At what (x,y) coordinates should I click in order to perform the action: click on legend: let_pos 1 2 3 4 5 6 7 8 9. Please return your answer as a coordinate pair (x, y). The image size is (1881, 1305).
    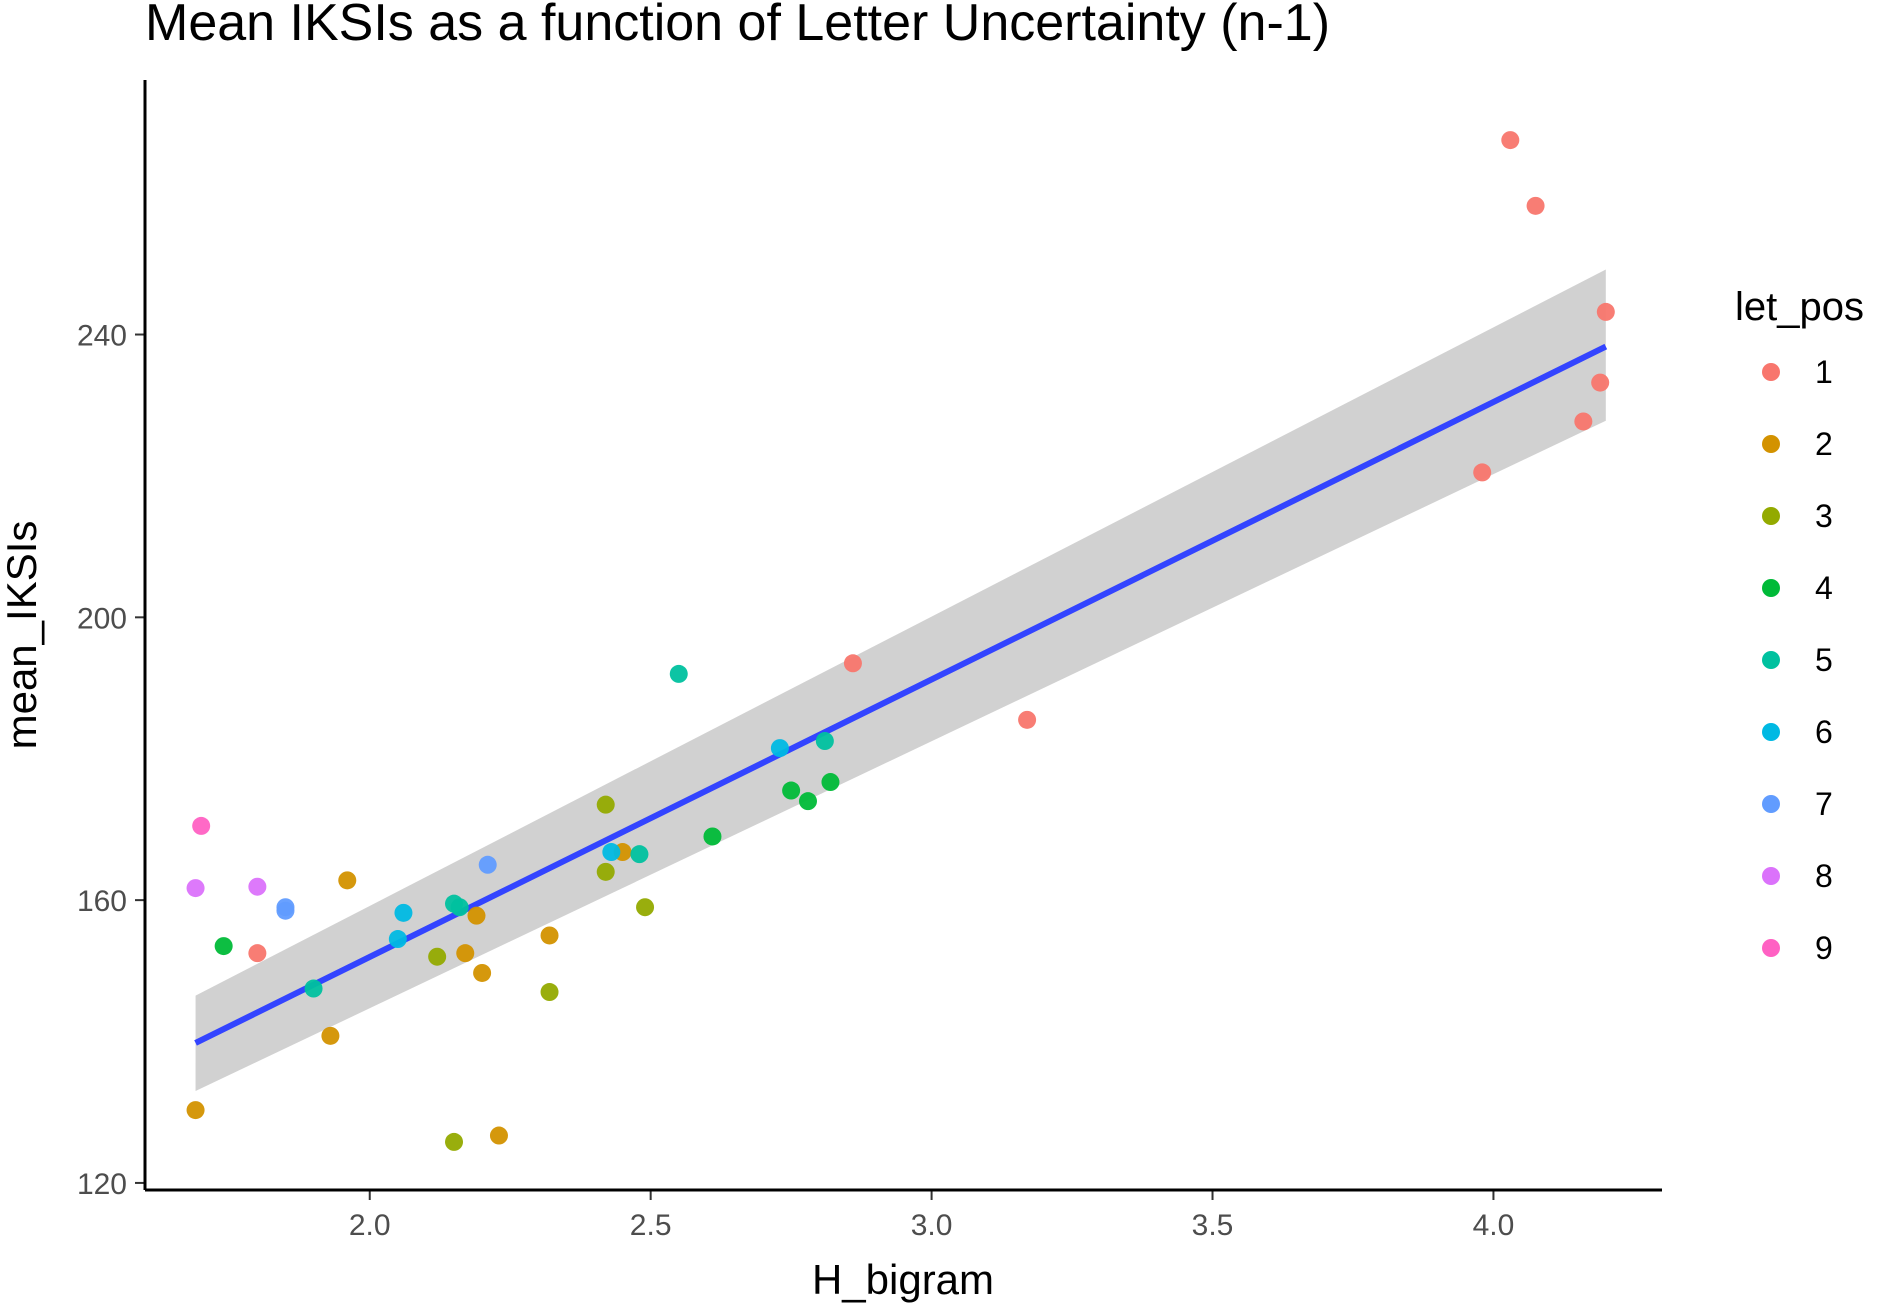
    Looking at the image, I should click on (1799, 625).